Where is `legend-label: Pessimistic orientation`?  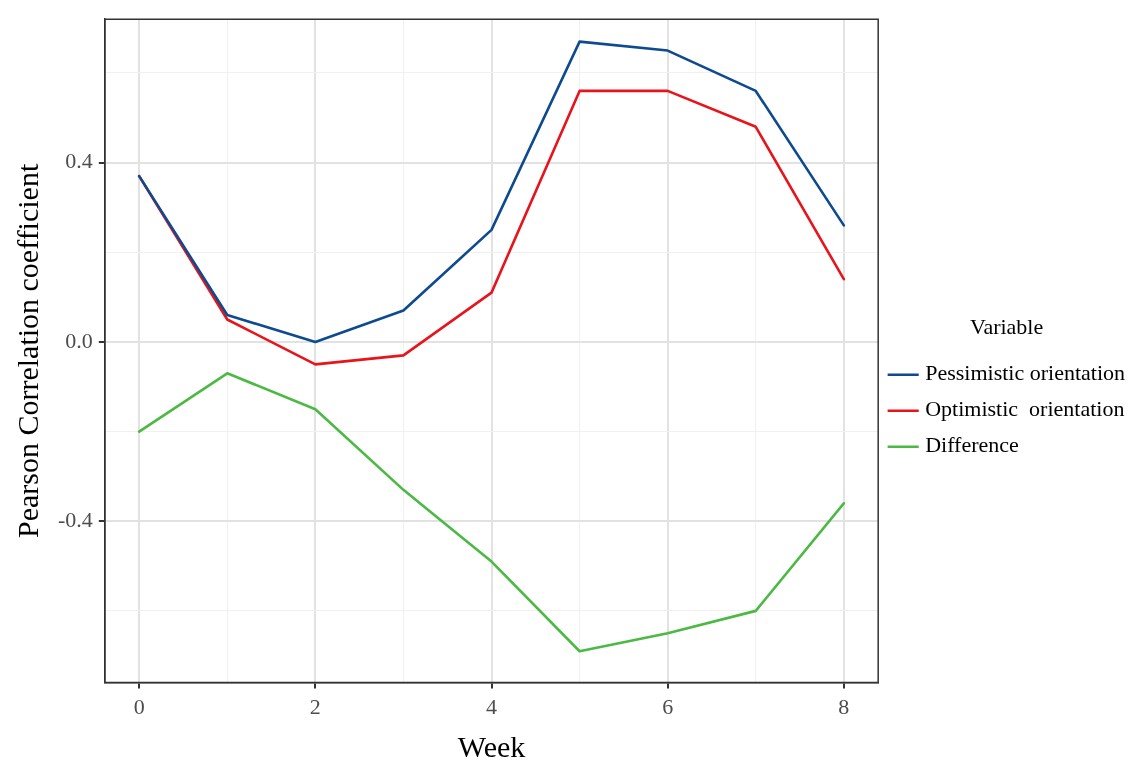
legend-label: Pessimistic orientation is located at coordinates (1025, 373).